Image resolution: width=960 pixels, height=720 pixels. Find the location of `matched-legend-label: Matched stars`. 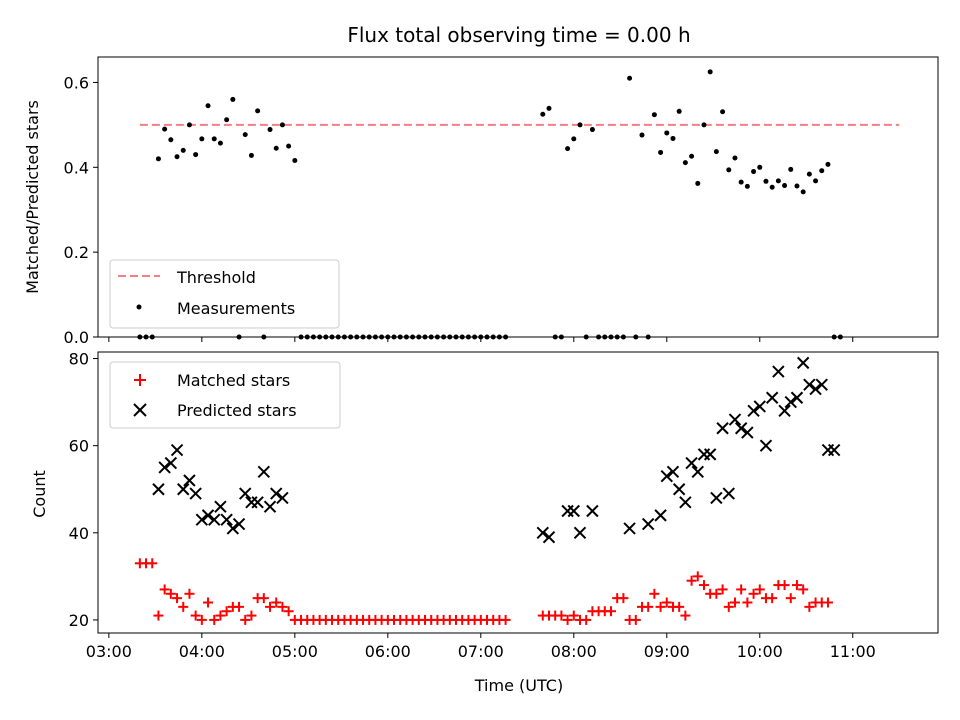

matched-legend-label: Matched stars is located at coordinates (233, 380).